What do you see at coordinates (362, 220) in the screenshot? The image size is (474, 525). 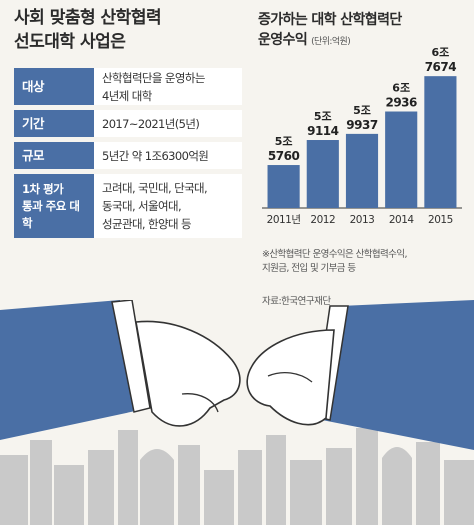 I see `x-tick-label-2: 2013` at bounding box center [362, 220].